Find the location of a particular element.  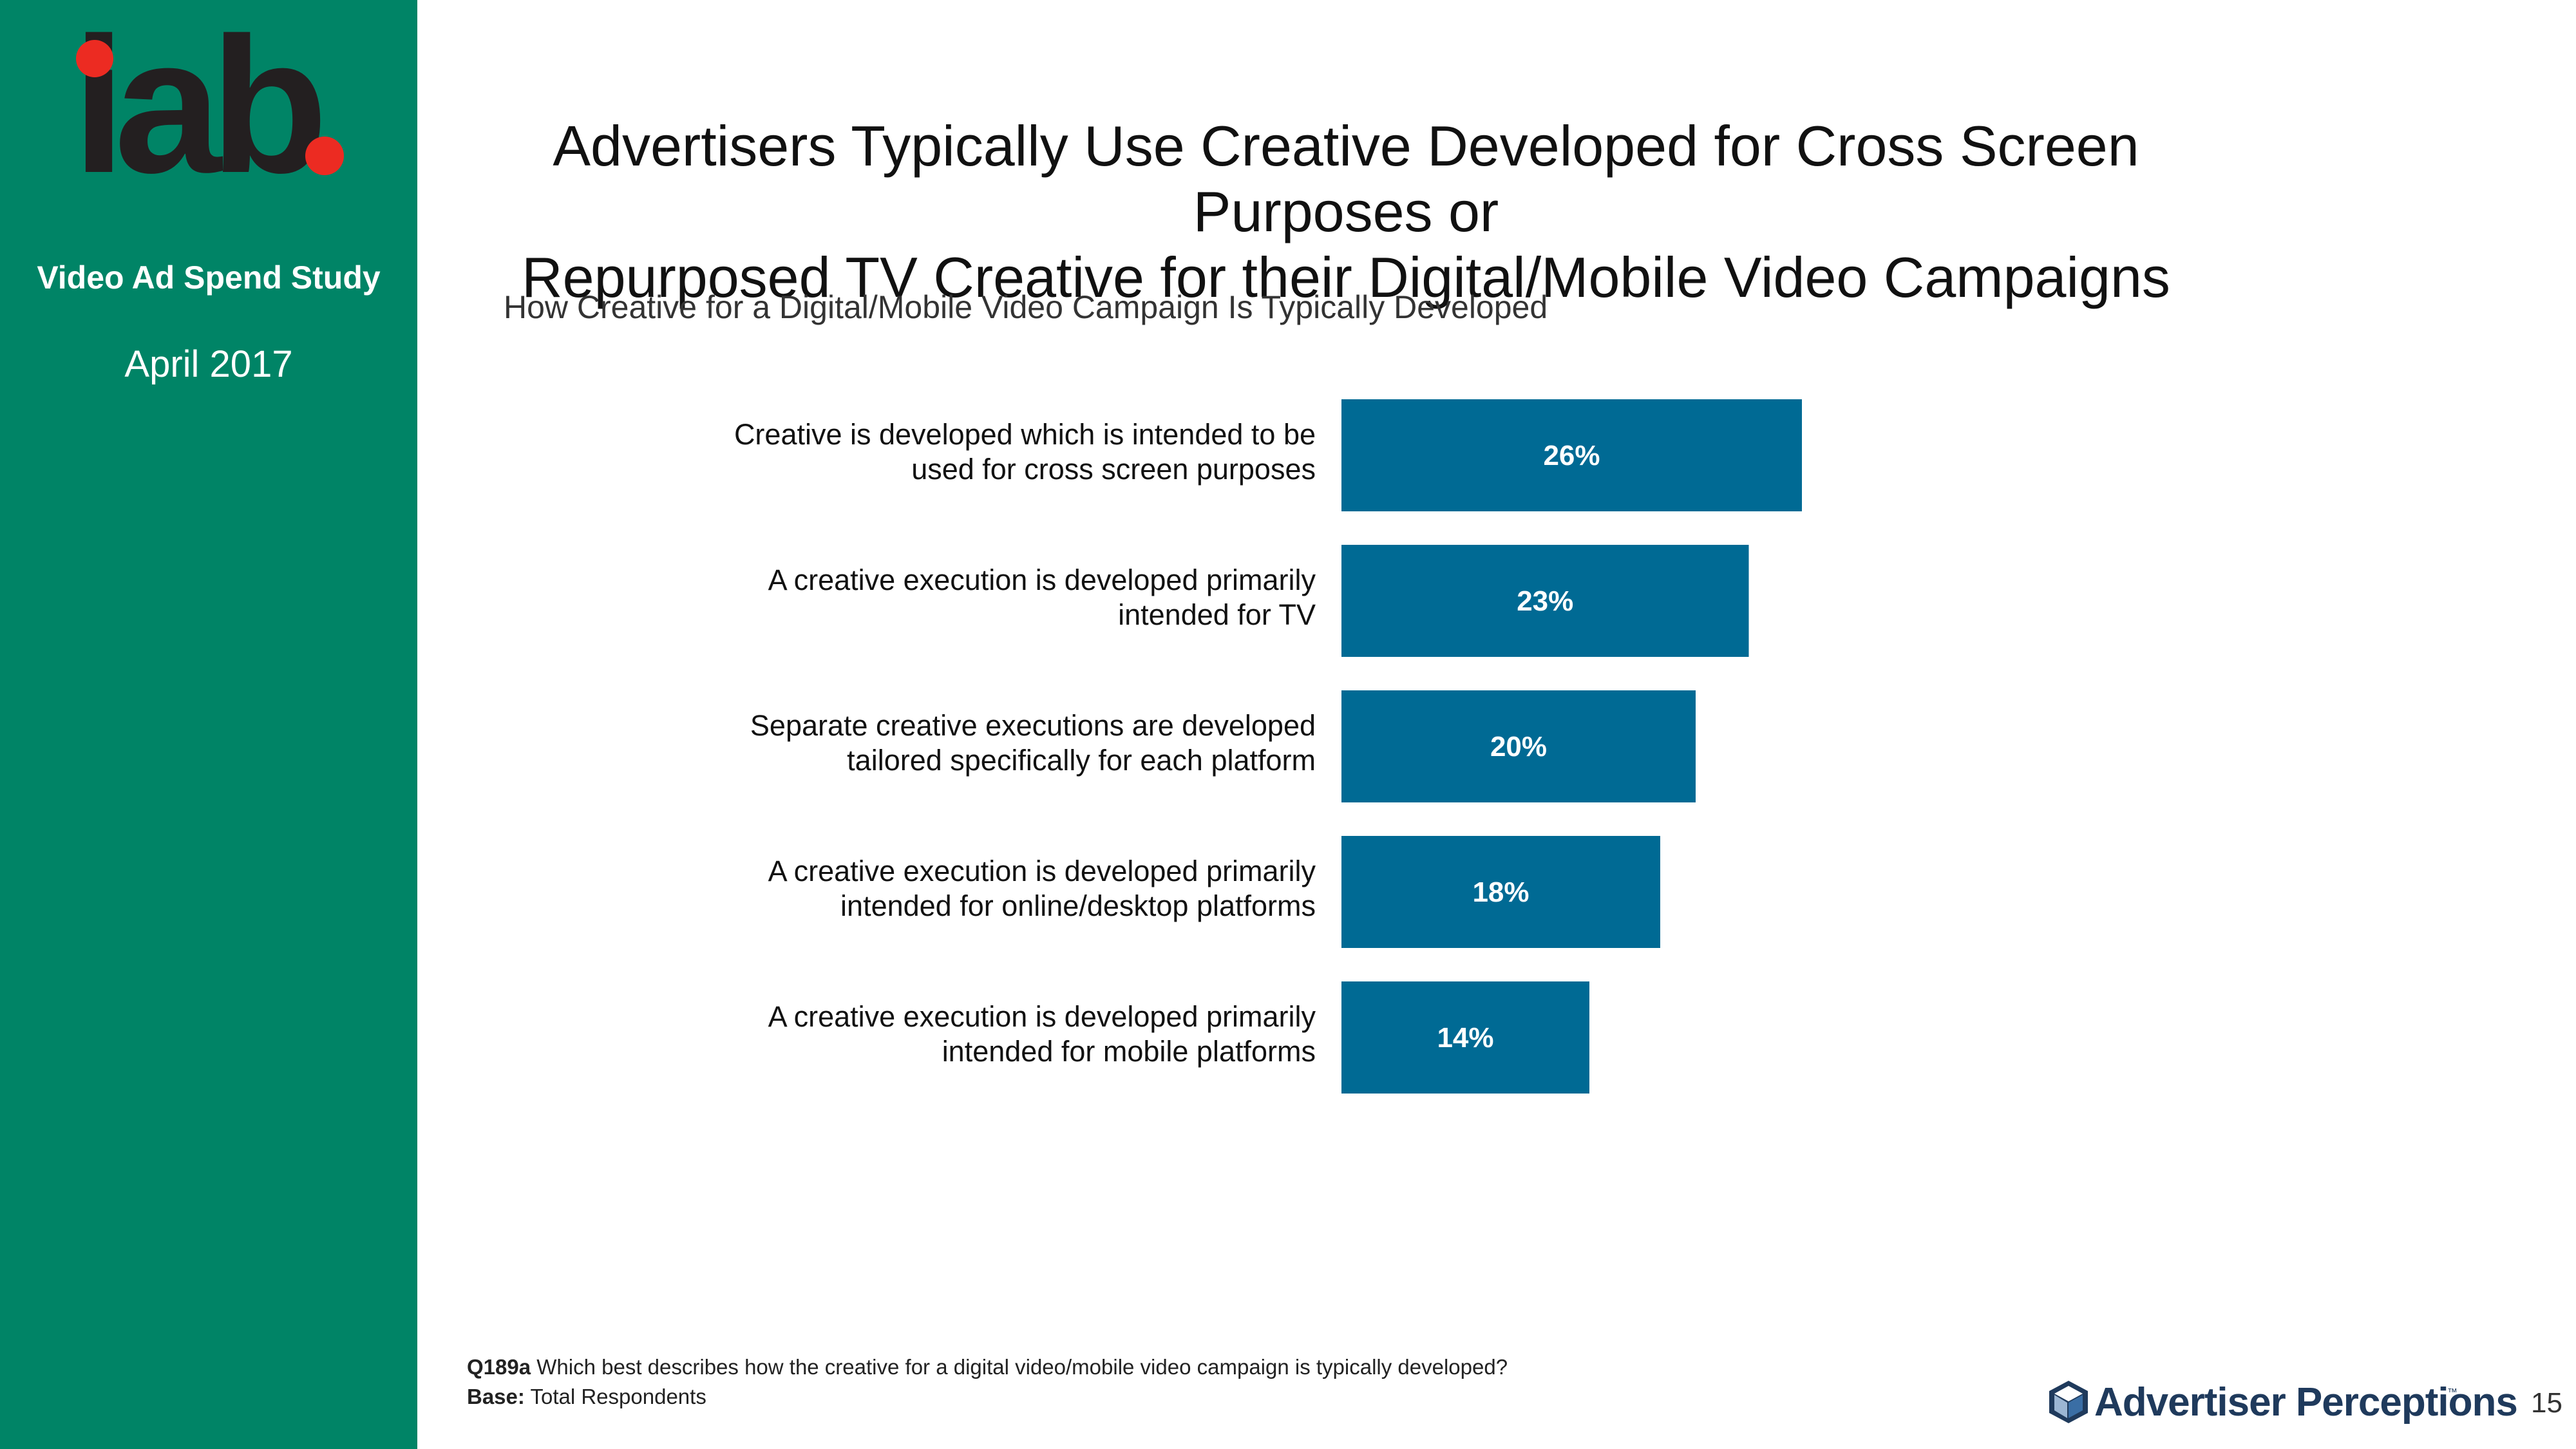

bar-value-label-1: 26% is located at coordinates (1572, 455).